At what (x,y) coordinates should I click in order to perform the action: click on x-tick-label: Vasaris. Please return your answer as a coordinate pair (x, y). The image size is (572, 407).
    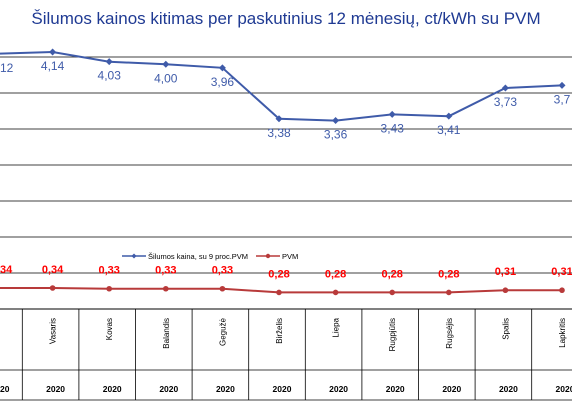
    Looking at the image, I should click on (53, 331).